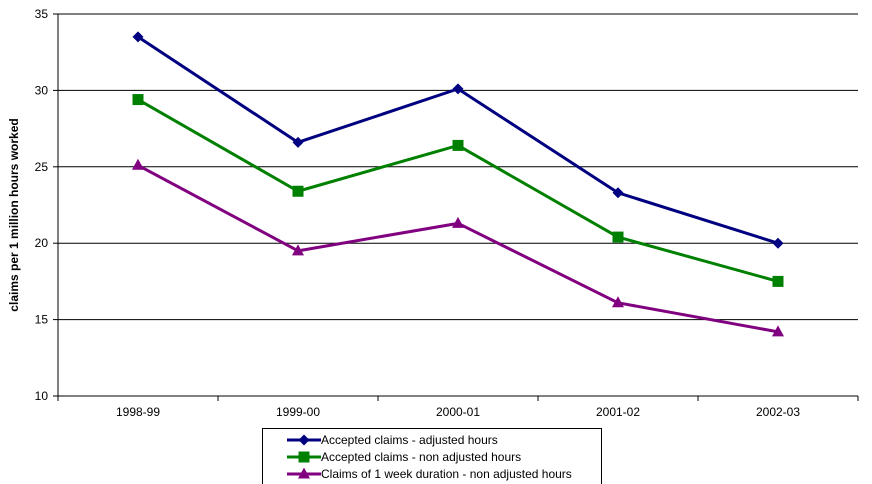 The height and width of the screenshot is (484, 872). What do you see at coordinates (409, 439) in the screenshot?
I see `legend-label: Accepted claims - adjusted hours` at bounding box center [409, 439].